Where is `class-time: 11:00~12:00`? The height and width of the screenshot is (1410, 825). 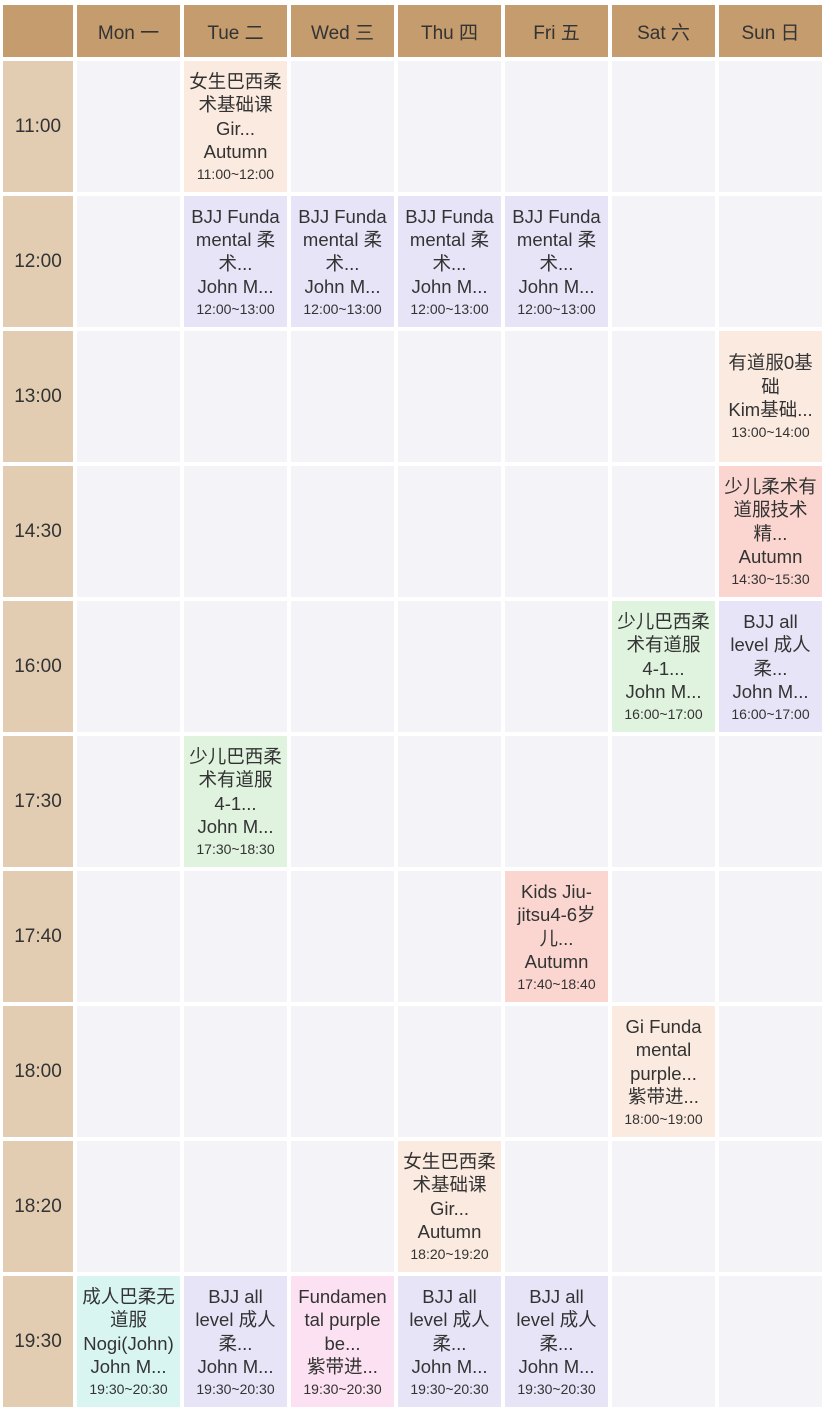
class-time: 11:00~12:00 is located at coordinates (235, 173).